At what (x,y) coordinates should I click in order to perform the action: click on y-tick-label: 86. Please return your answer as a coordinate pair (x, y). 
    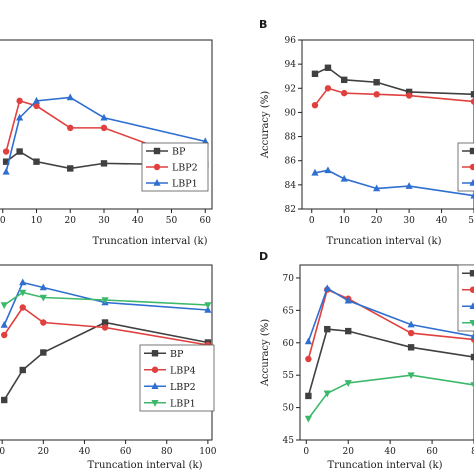
    Looking at the image, I should click on (291, 162).